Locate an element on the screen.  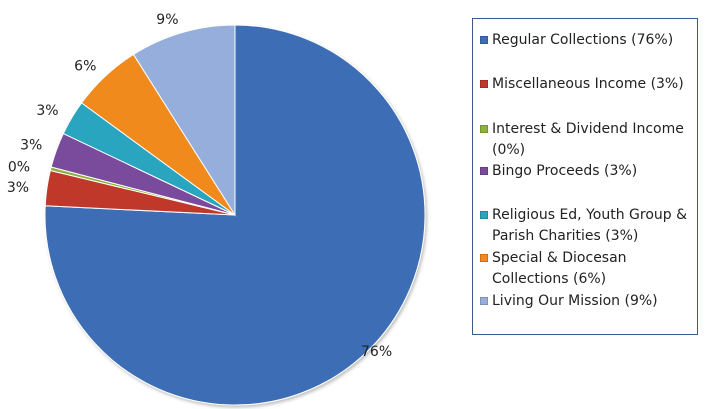
legend-item-miscellaneous-income: Miscellaneous Income (3%) is located at coordinates (587, 84).